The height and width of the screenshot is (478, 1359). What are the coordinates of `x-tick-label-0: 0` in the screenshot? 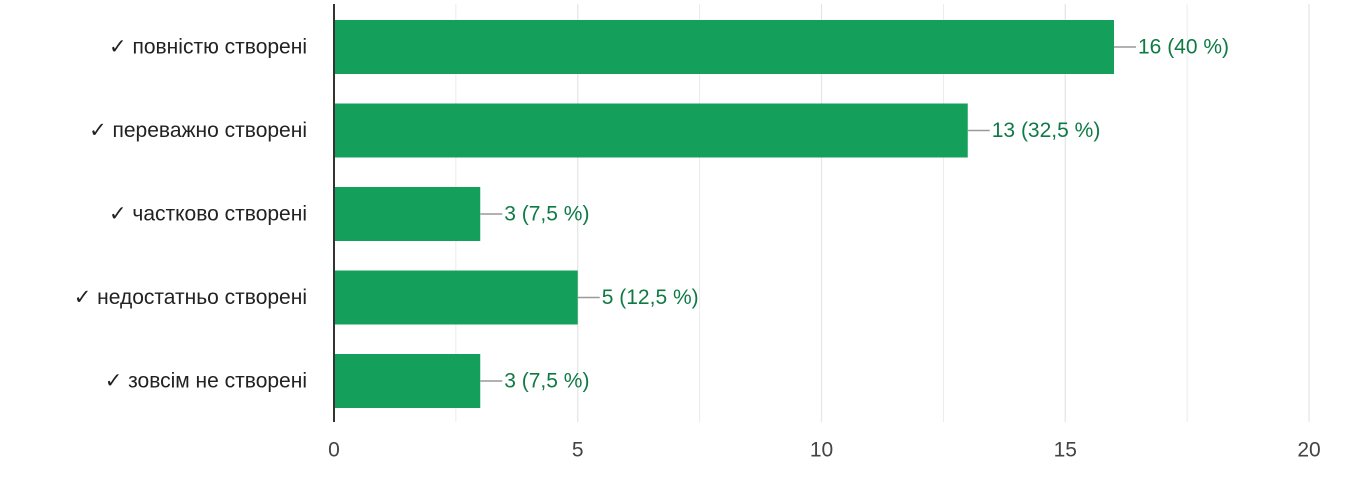 It's located at (334, 450).